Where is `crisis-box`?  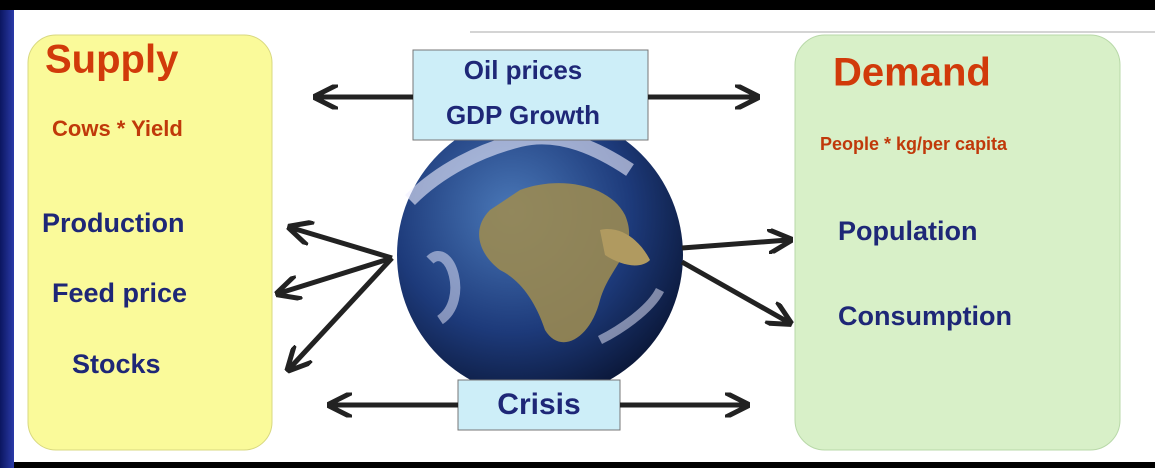 crisis-box is located at coordinates (539, 405).